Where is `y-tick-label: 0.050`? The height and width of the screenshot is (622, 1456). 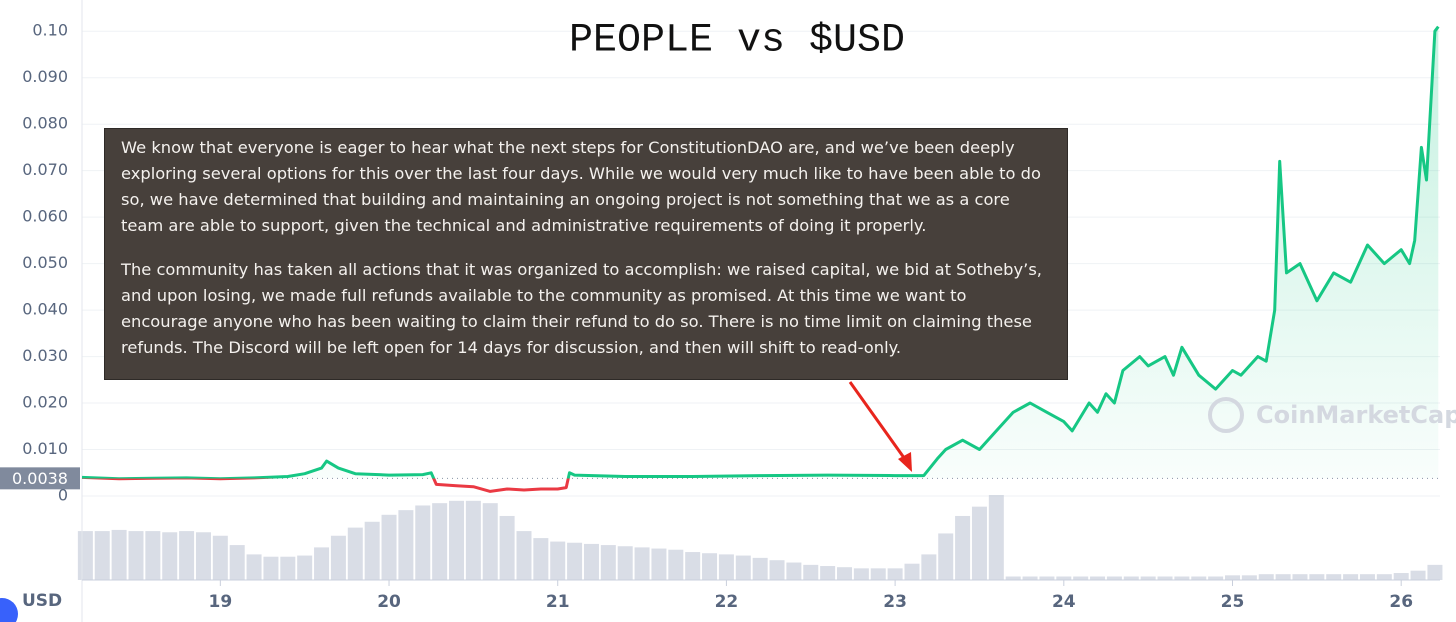 y-tick-label: 0.050 is located at coordinates (45, 262).